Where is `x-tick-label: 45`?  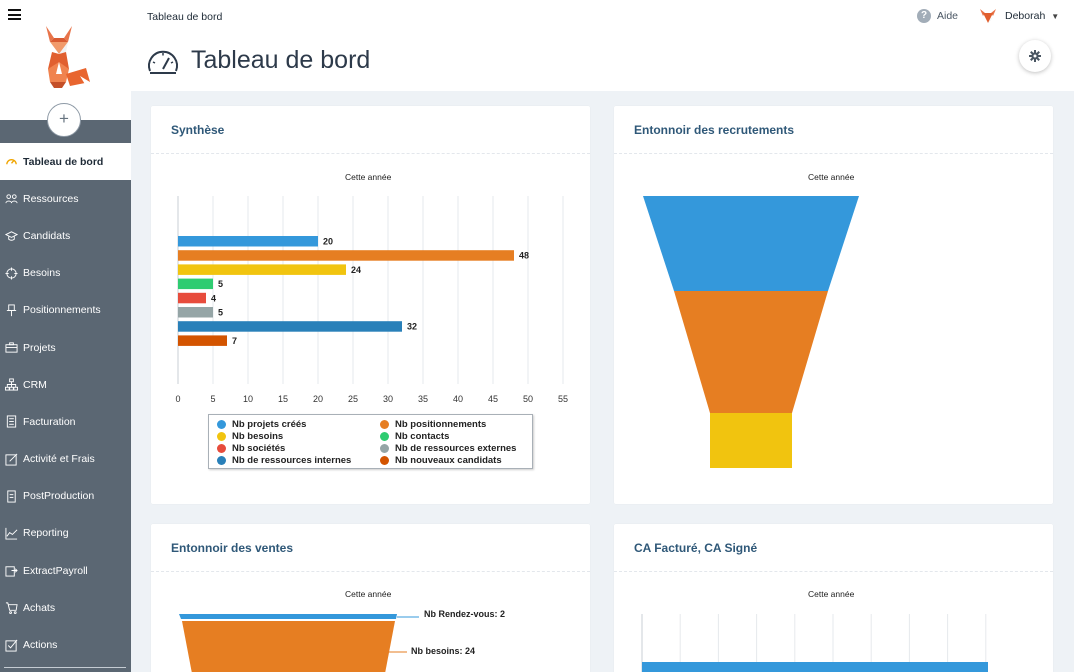
x-tick-label: 45 is located at coordinates (493, 399).